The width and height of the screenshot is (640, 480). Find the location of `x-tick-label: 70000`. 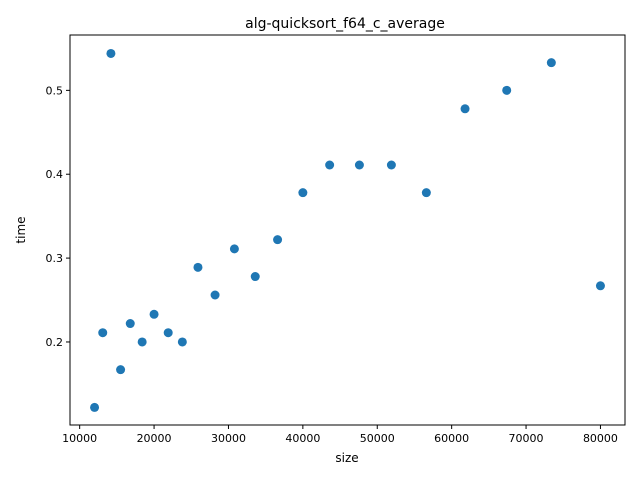

x-tick-label: 70000 is located at coordinates (526, 438).